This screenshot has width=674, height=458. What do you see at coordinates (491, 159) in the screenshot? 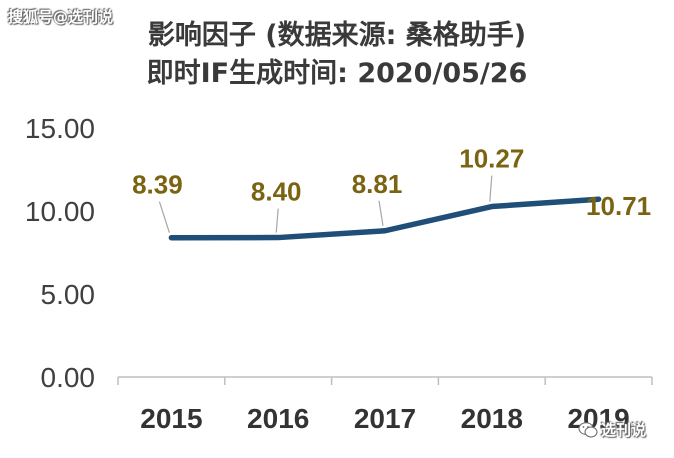
I see `data-label: 10.27` at bounding box center [491, 159].